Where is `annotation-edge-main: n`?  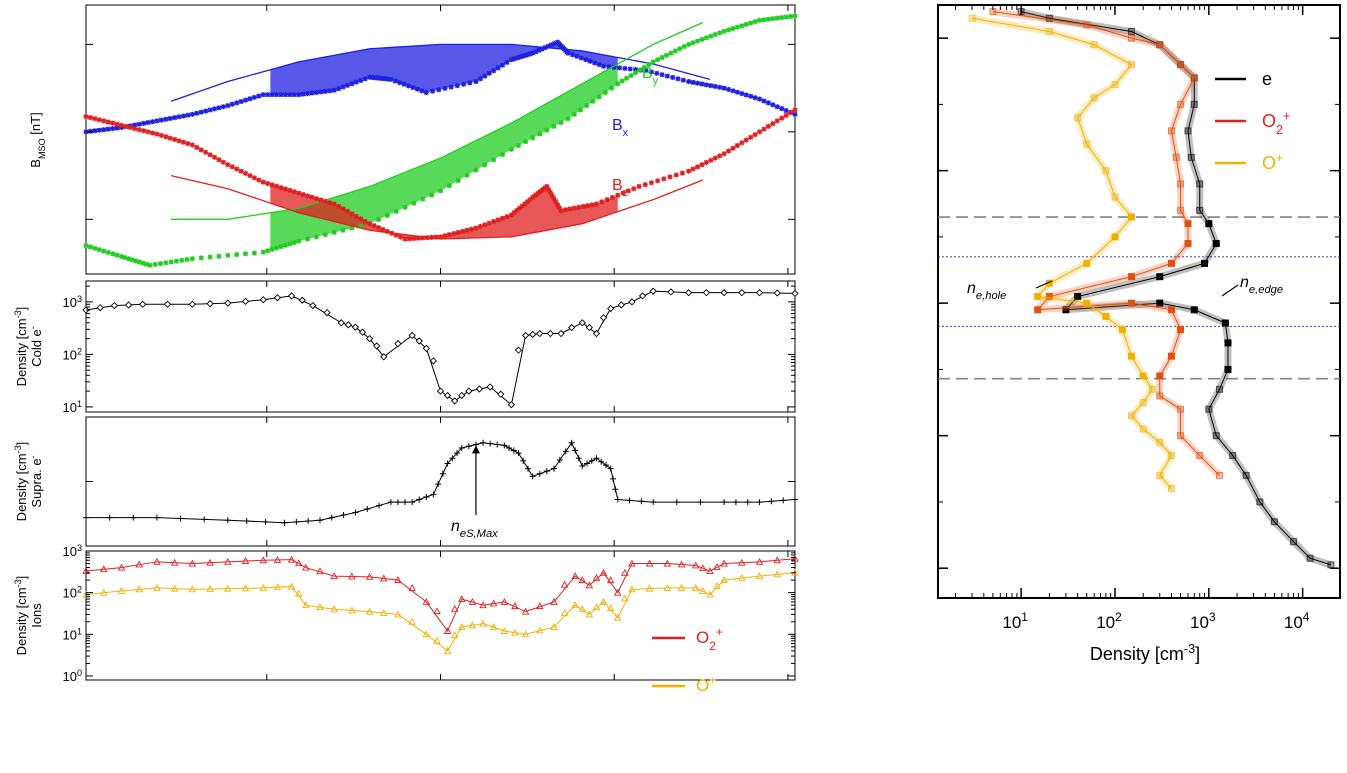
annotation-edge-main: n is located at coordinates (1244, 282).